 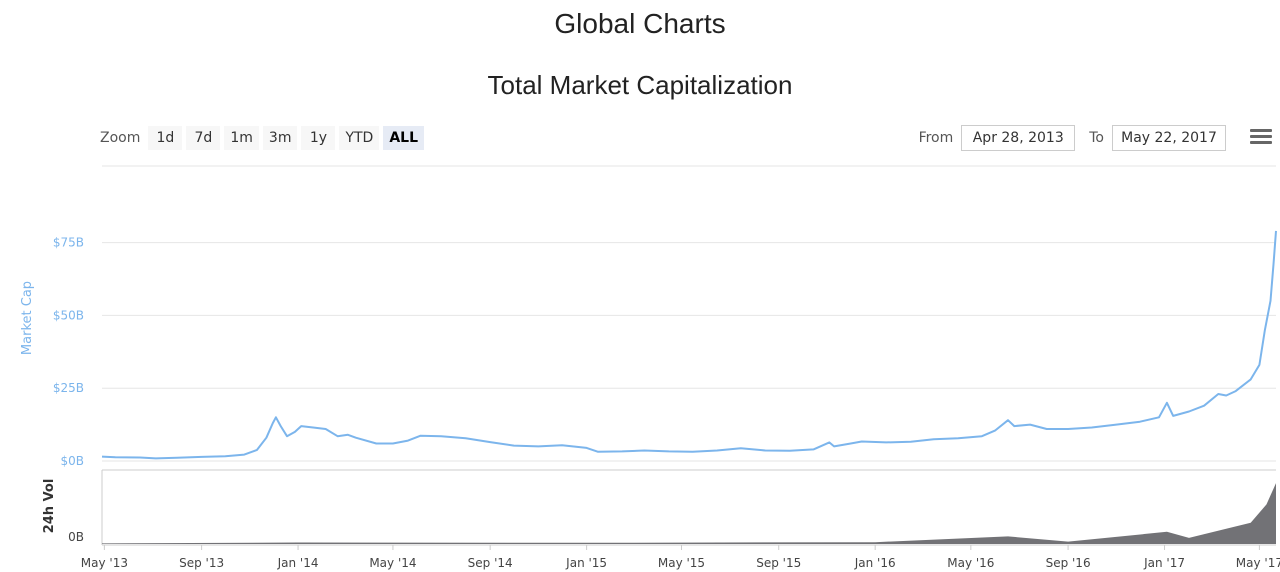 I want to click on chart-title: Total Market Capitalization, so click(x=640, y=85).